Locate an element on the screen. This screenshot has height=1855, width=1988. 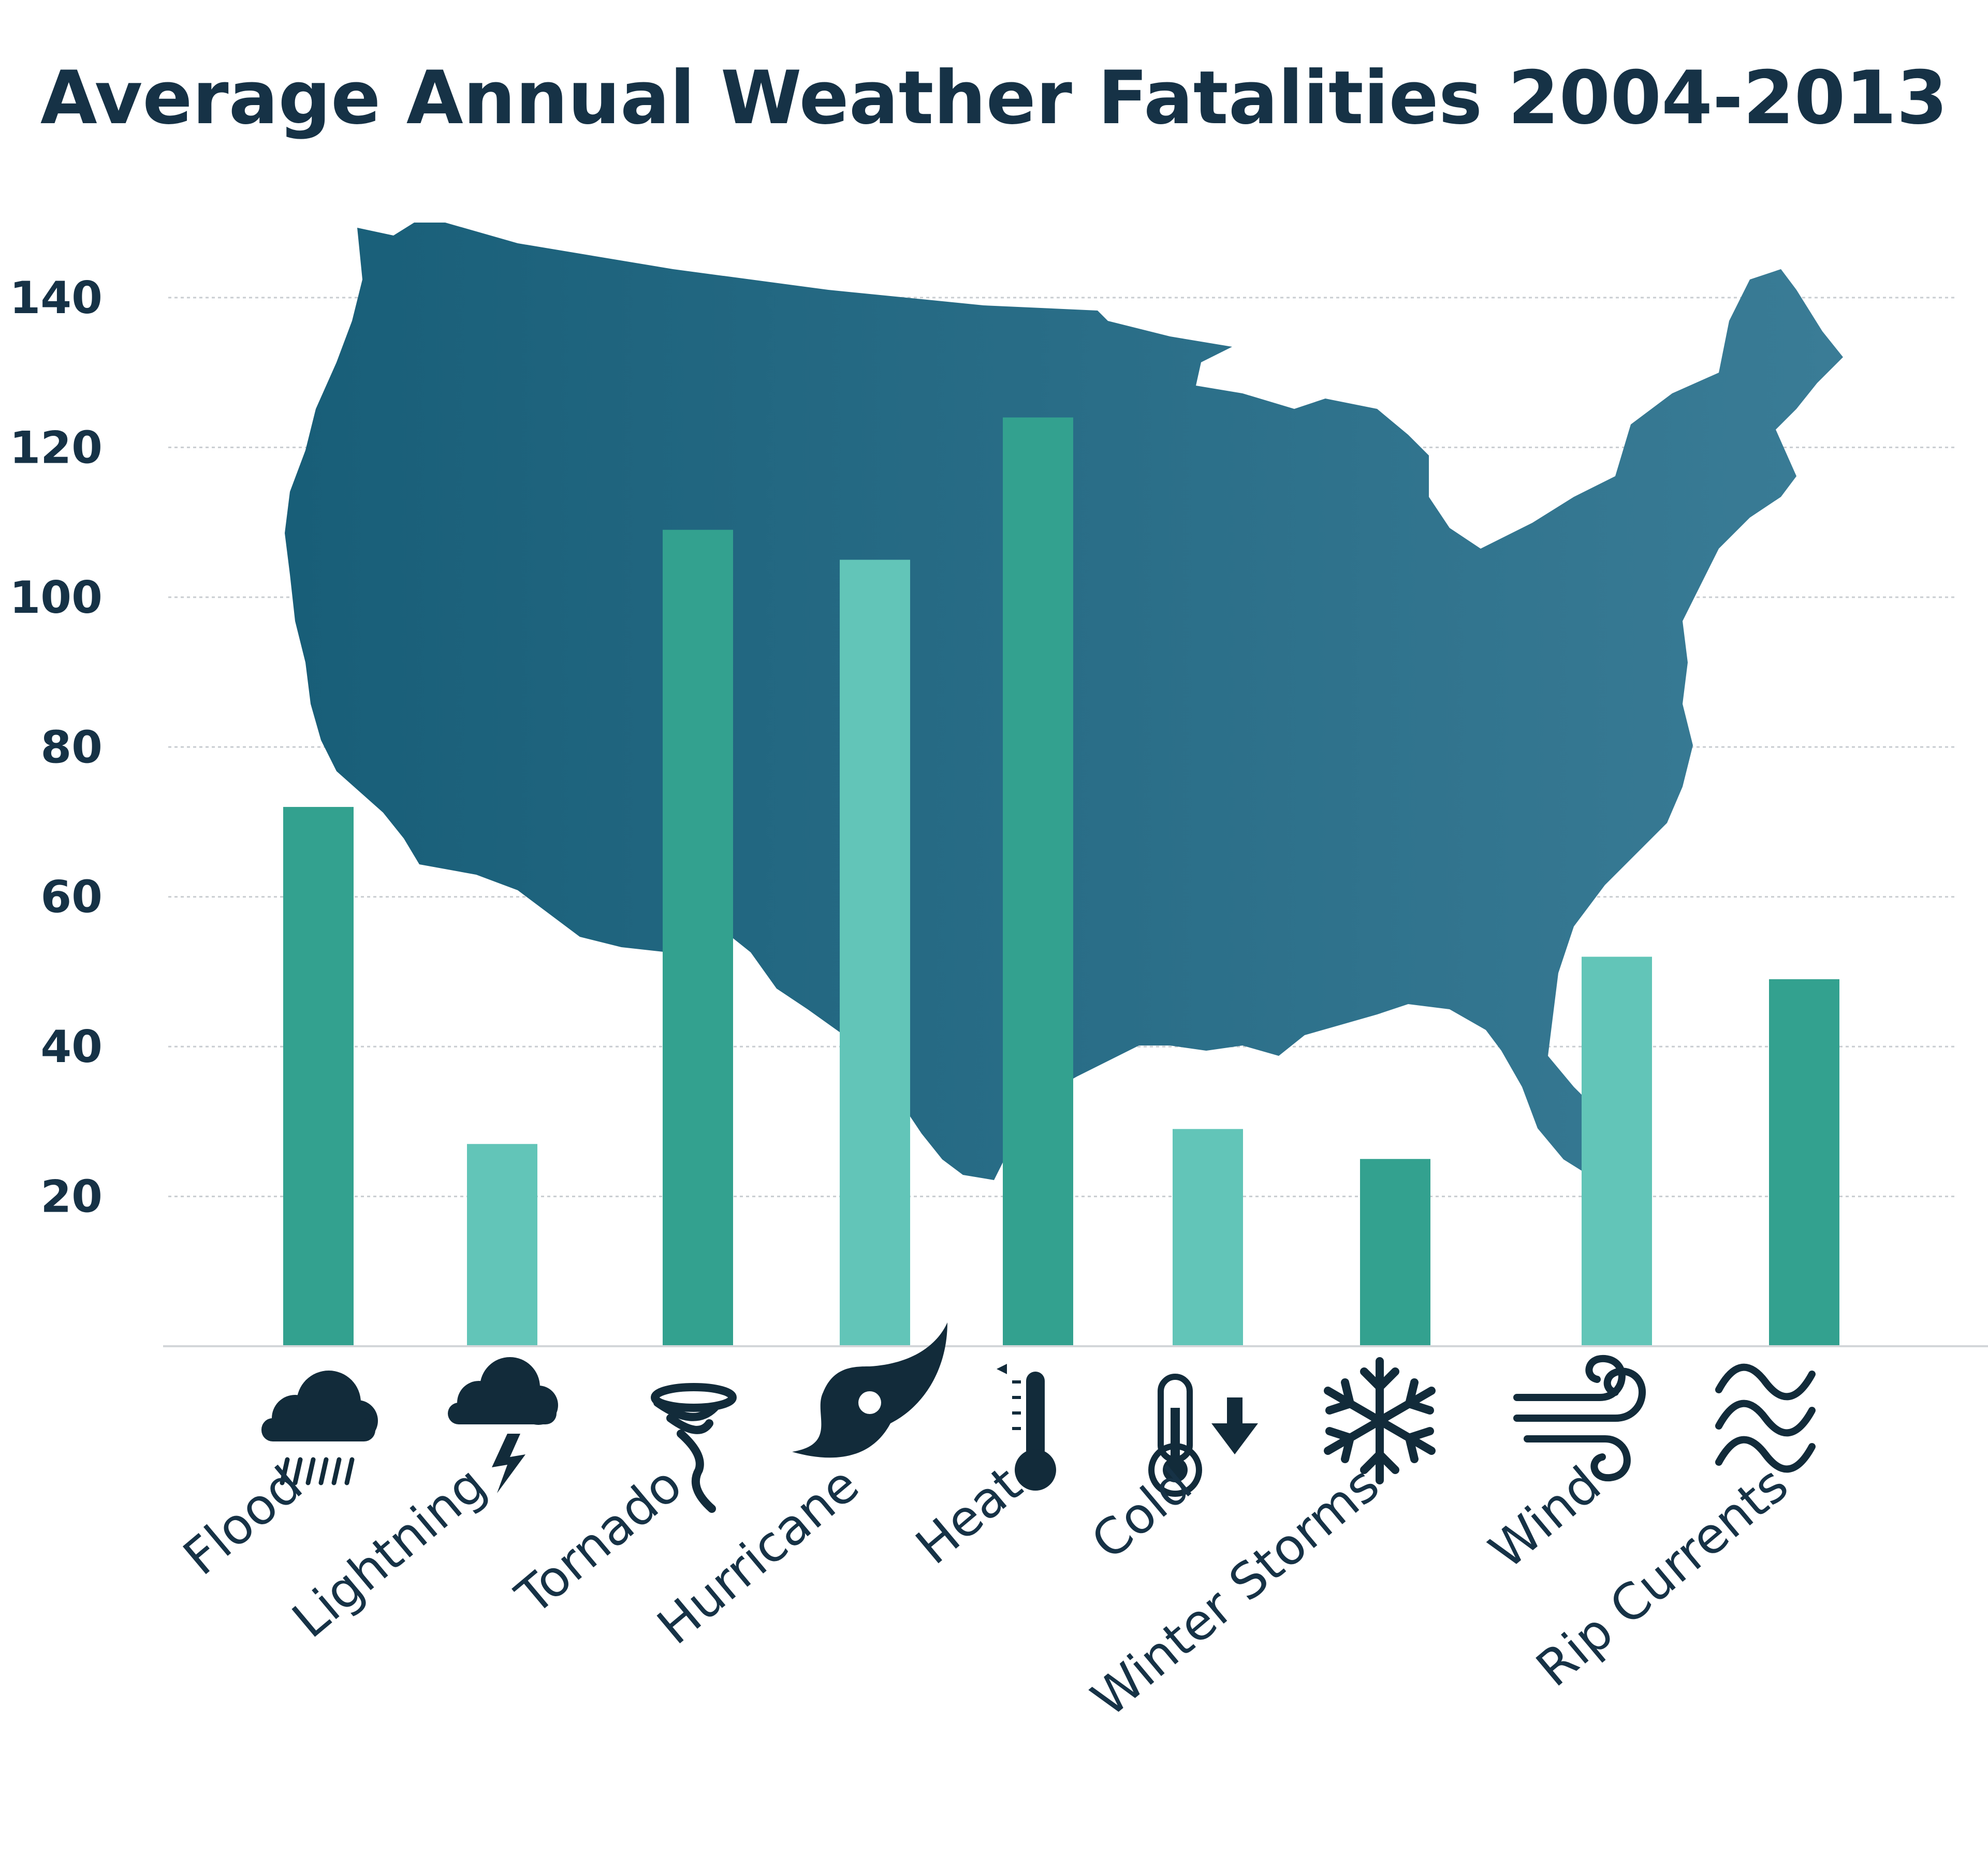
x-tick-label-wind: Wind is located at coordinates (1545, 1517).